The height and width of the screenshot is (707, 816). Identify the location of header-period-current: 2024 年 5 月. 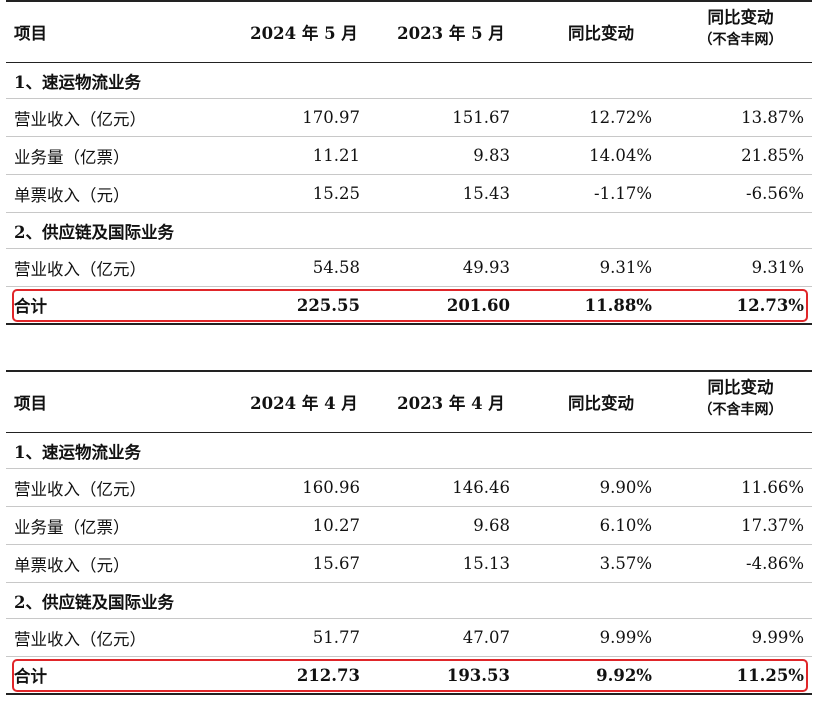
(304, 33).